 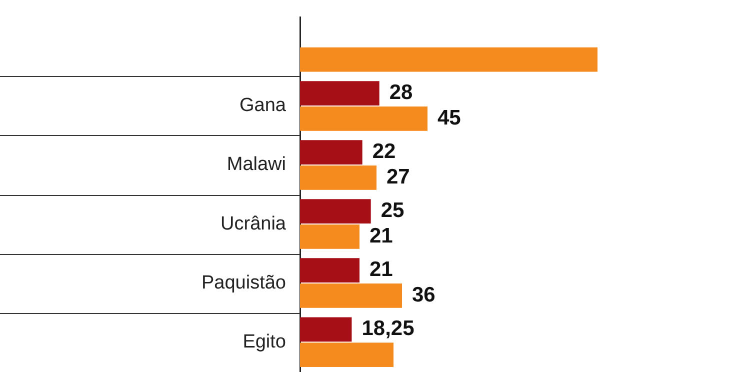 What do you see at coordinates (264, 341) in the screenshot?
I see `y-tick-label: Egito` at bounding box center [264, 341].